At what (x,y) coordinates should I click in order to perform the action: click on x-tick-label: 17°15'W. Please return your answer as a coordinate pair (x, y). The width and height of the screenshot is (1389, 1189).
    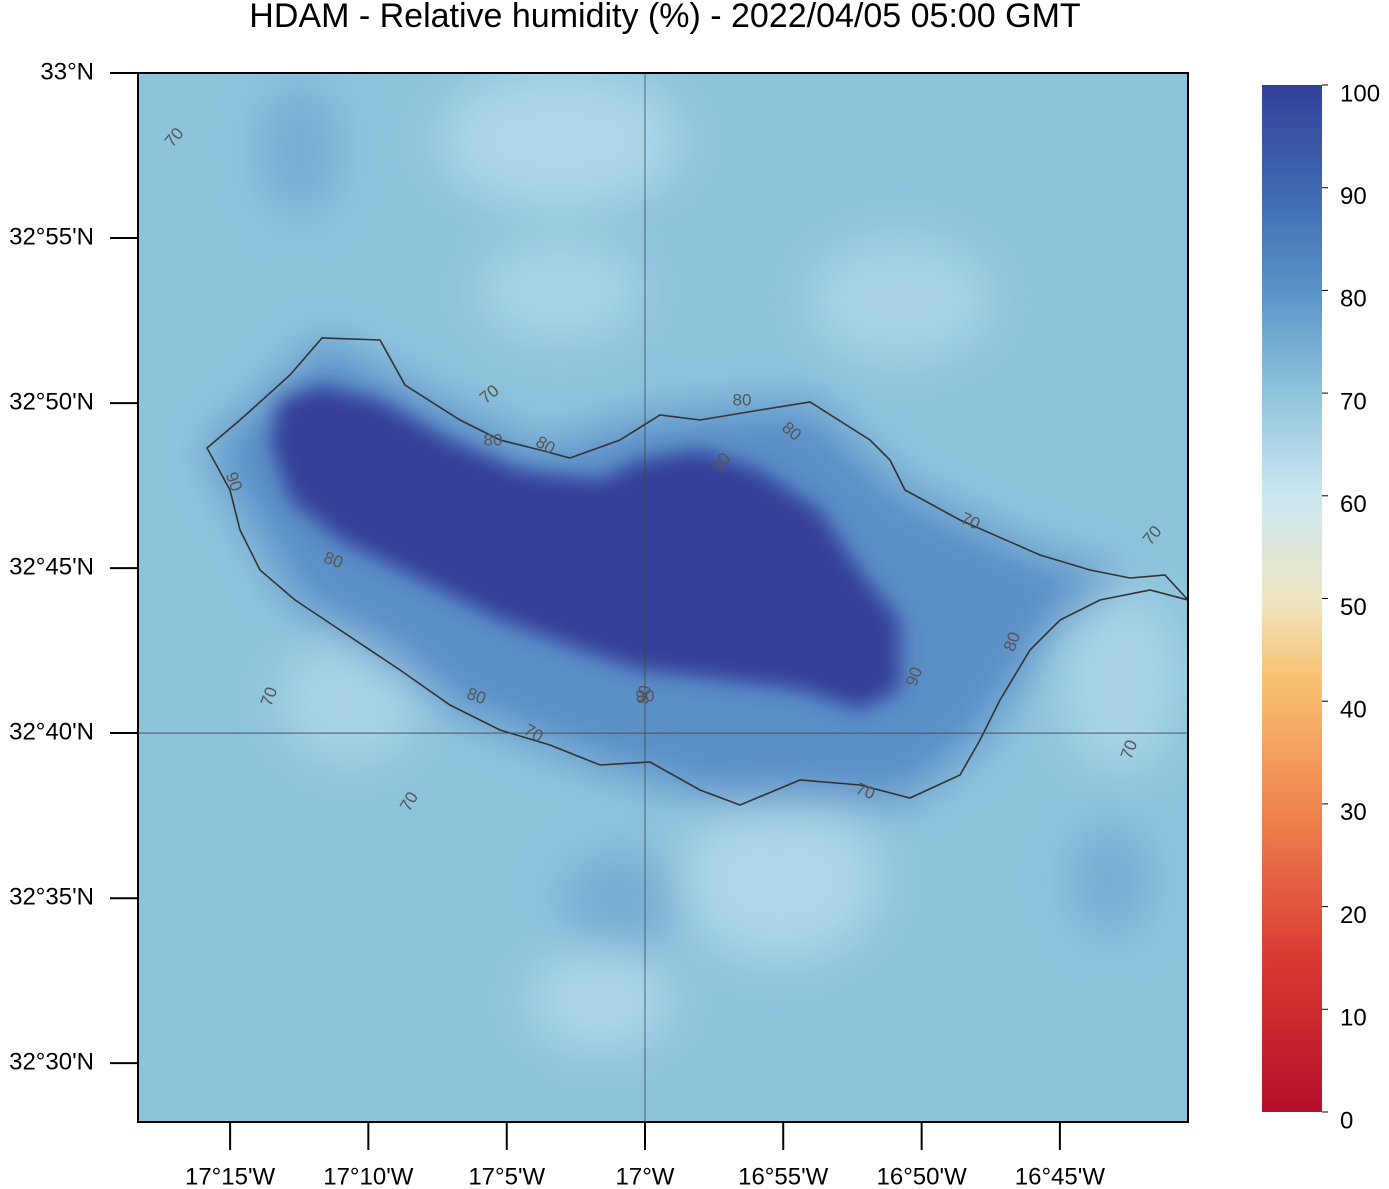
    Looking at the image, I should click on (230, 1176).